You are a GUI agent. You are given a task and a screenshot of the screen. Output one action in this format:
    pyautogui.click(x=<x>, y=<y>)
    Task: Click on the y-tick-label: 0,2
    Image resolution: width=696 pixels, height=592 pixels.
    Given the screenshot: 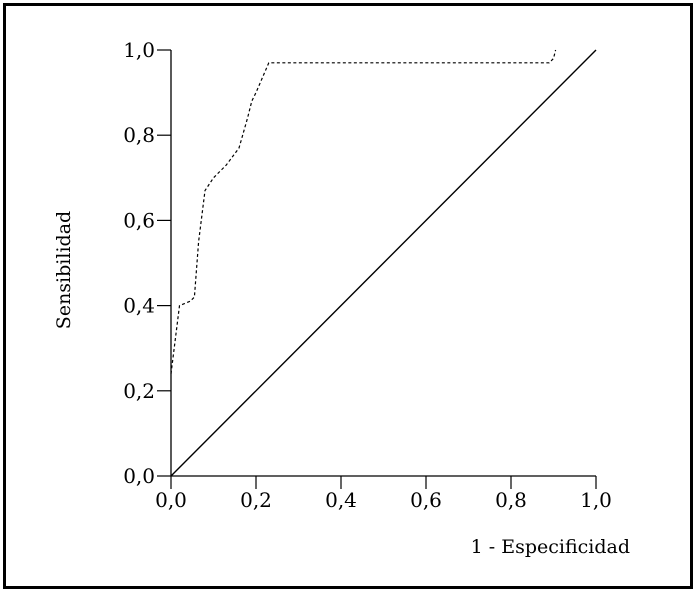 What is the action you would take?
    pyautogui.click(x=139, y=391)
    